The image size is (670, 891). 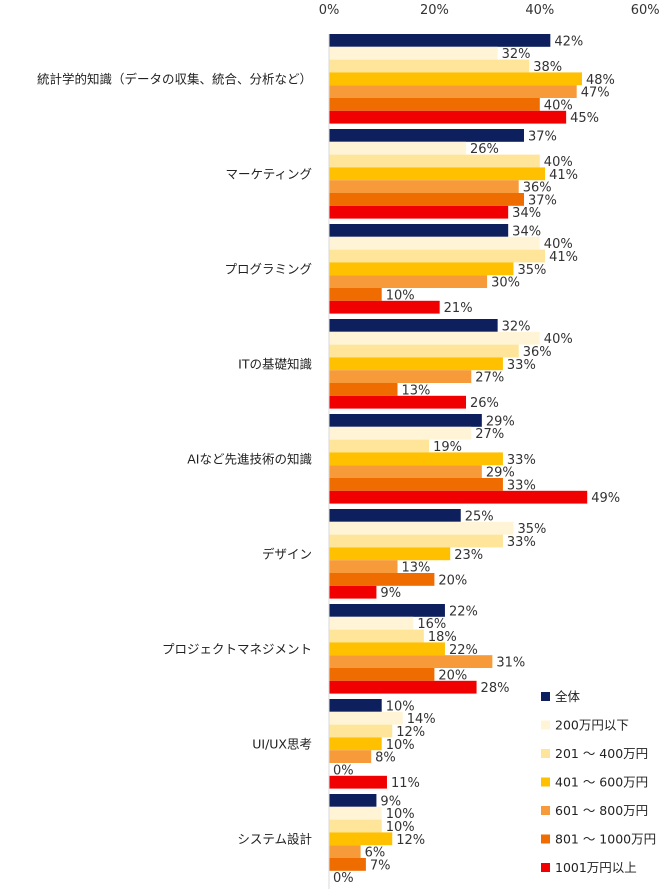 I want to click on category-label: プログラミング, so click(x=268, y=268).